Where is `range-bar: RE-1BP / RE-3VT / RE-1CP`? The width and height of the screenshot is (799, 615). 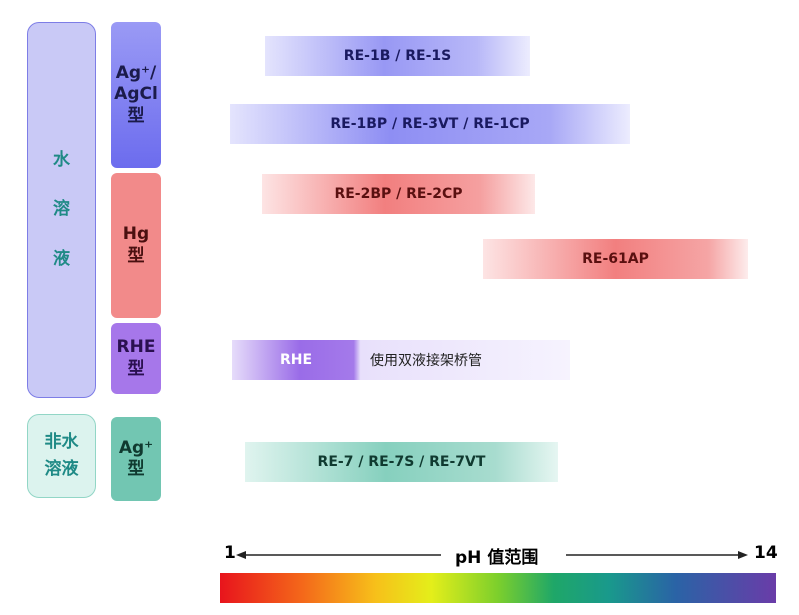 range-bar: RE-1BP / RE-3VT / RE-1CP is located at coordinates (430, 124).